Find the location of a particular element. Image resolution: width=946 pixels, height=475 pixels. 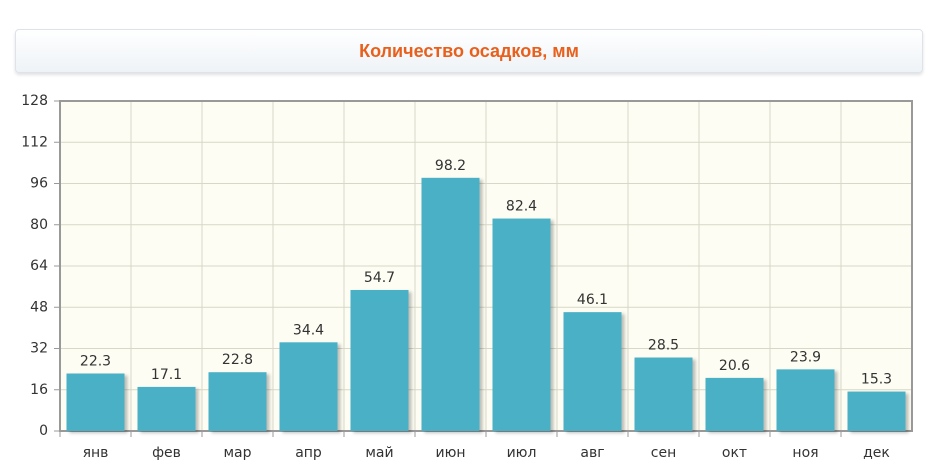

x-tick-label: июн is located at coordinates (450, 453).